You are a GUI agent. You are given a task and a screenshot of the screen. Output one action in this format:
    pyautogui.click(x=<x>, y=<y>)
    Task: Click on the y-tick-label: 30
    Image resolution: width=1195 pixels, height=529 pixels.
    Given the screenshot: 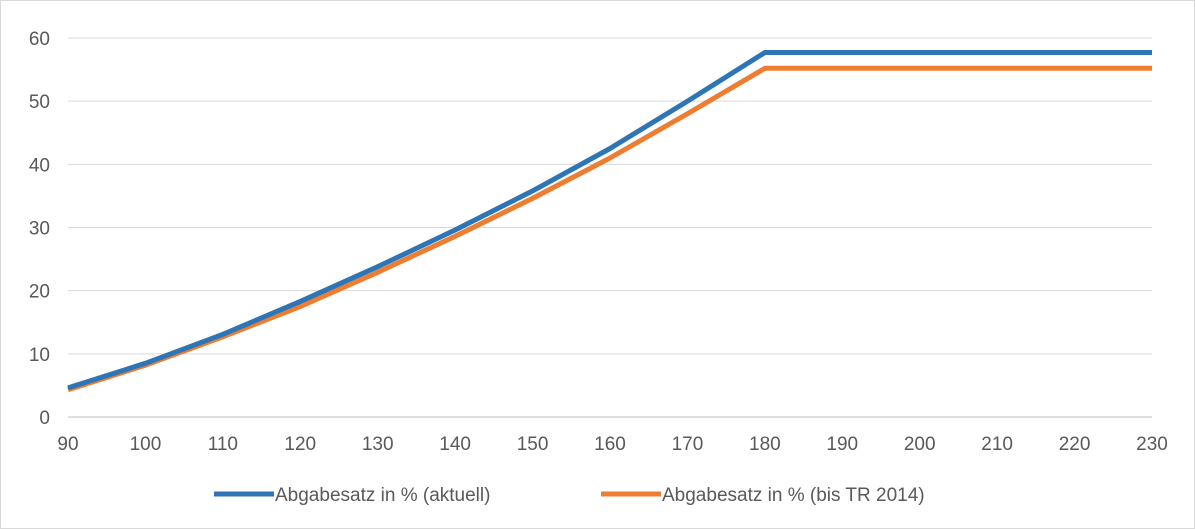 What is the action you would take?
    pyautogui.click(x=39, y=229)
    